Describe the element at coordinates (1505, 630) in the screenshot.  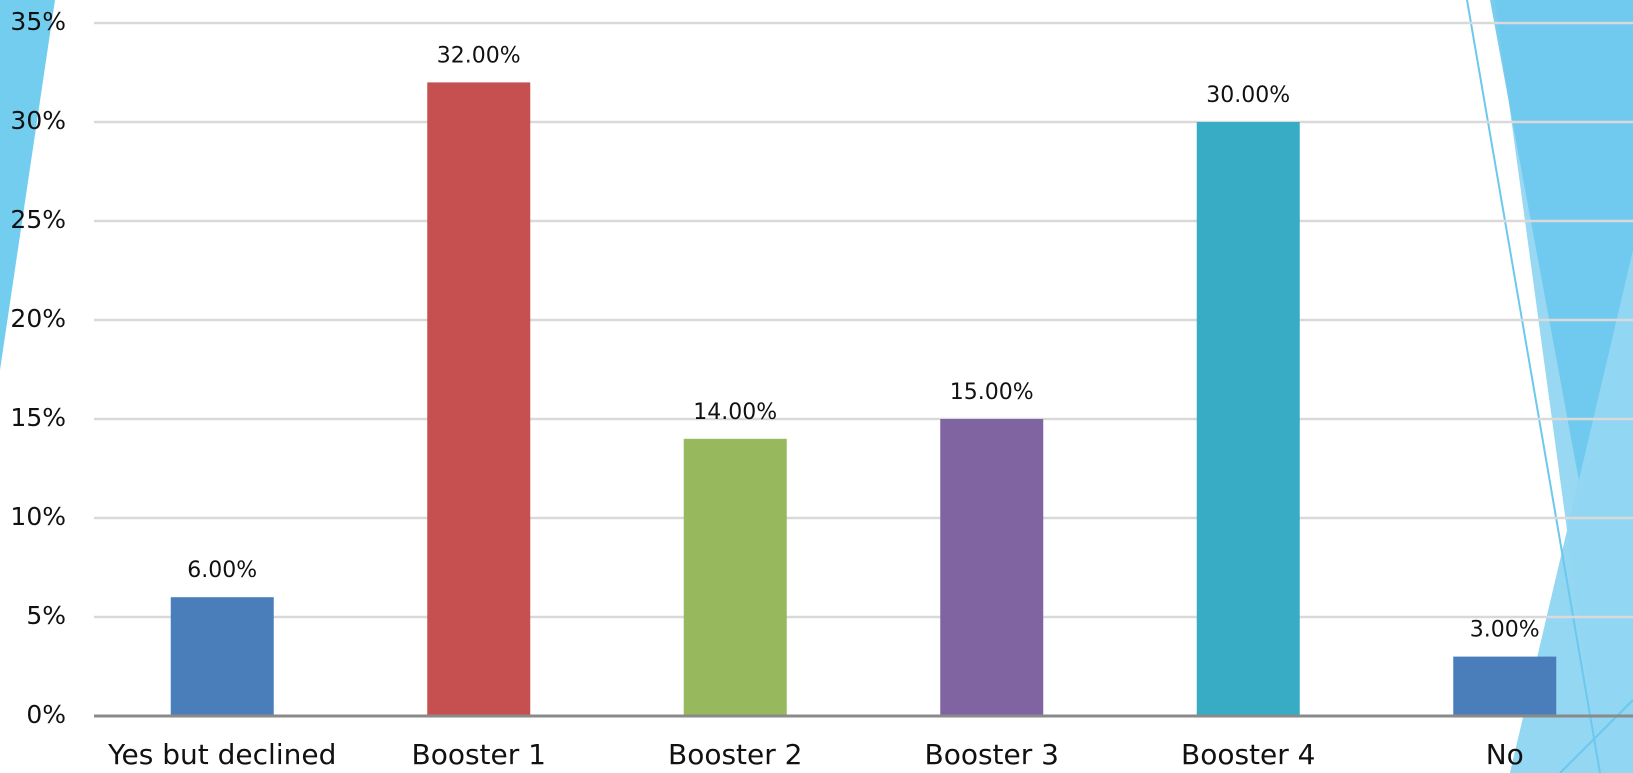
I see `data-label: 3.00%` at that location.